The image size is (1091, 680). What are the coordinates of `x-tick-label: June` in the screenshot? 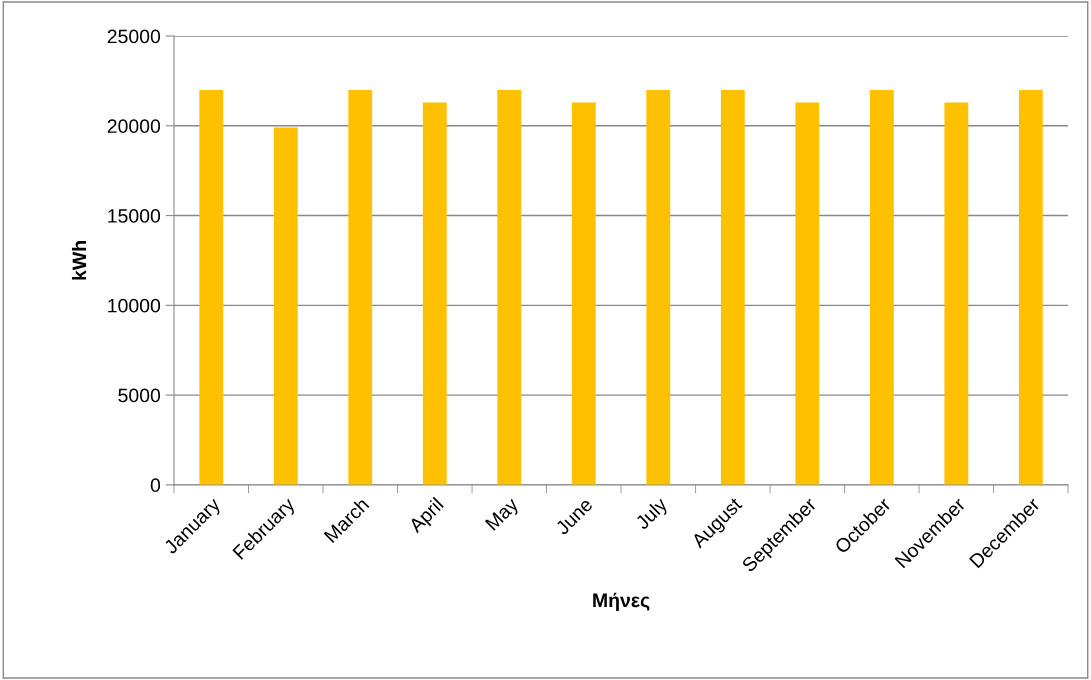 It's located at (574, 516).